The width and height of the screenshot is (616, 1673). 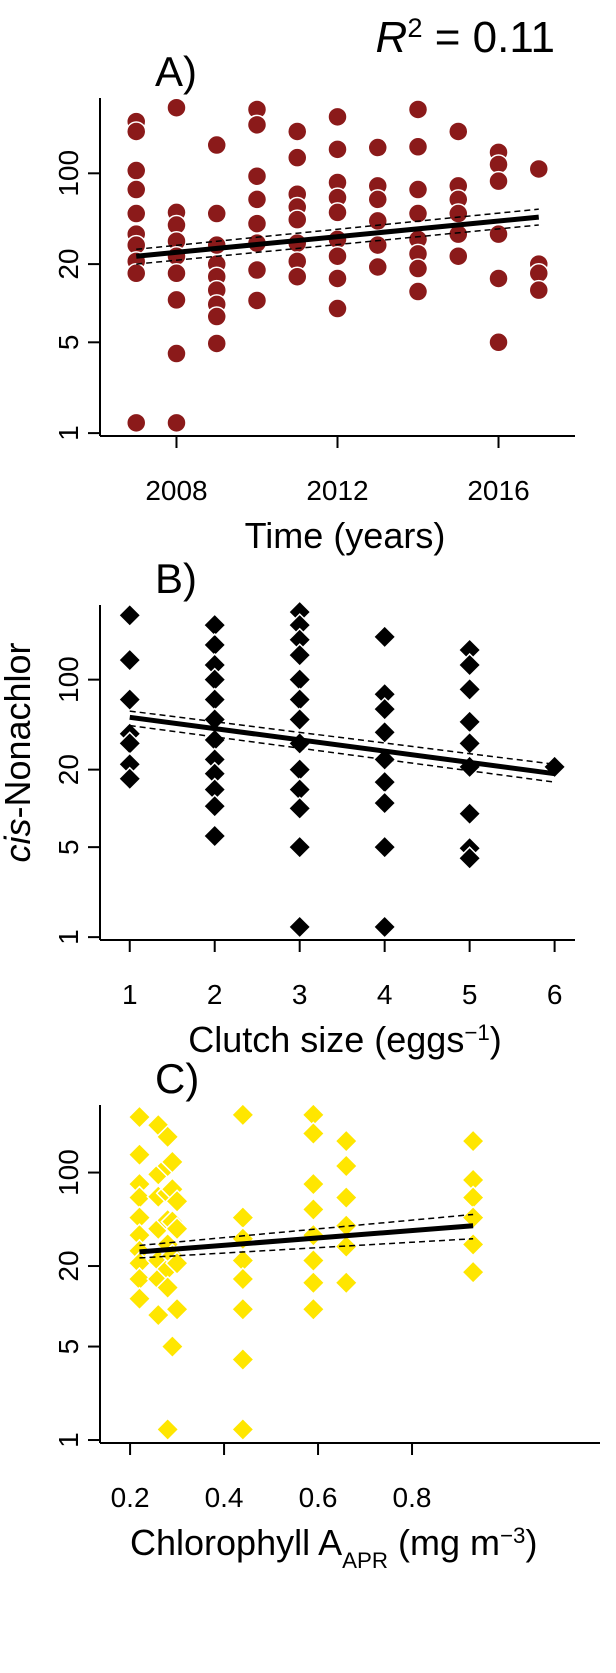 I want to click on annotation: R2 = 0.11, so click(x=465, y=37).